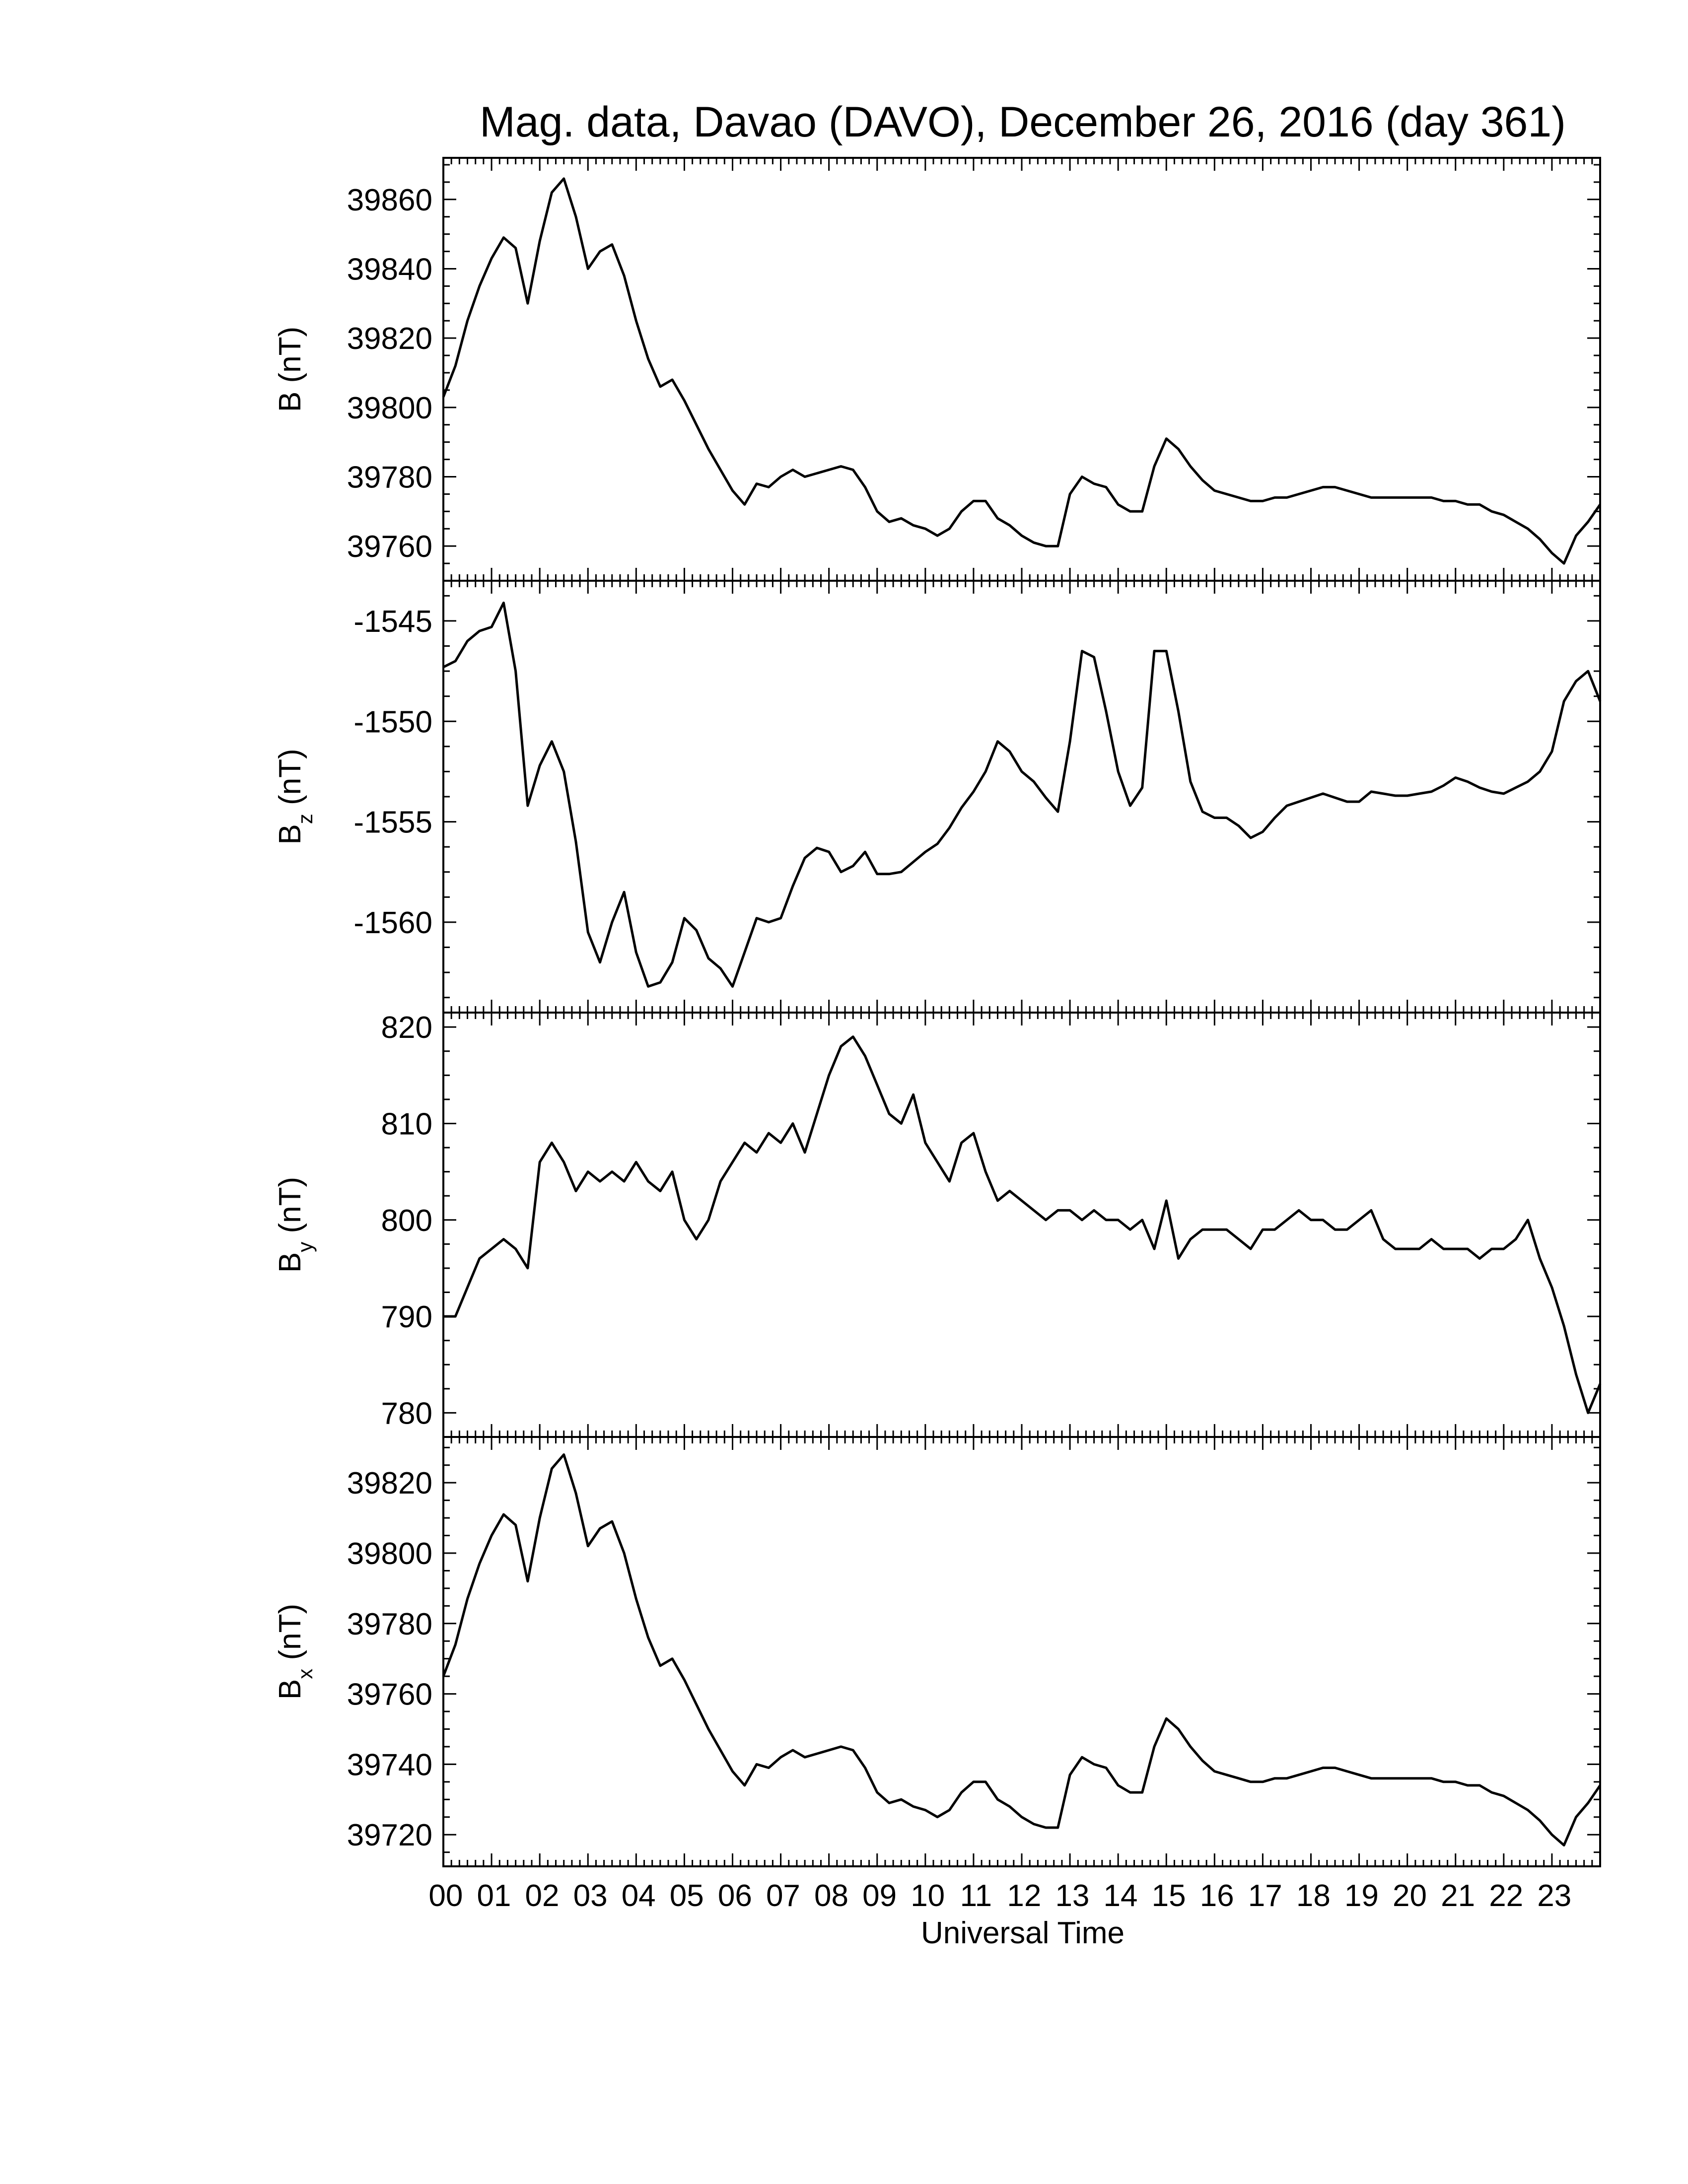  Describe the element at coordinates (1217, 1896) in the screenshot. I see `x-tick-label: 16` at that location.